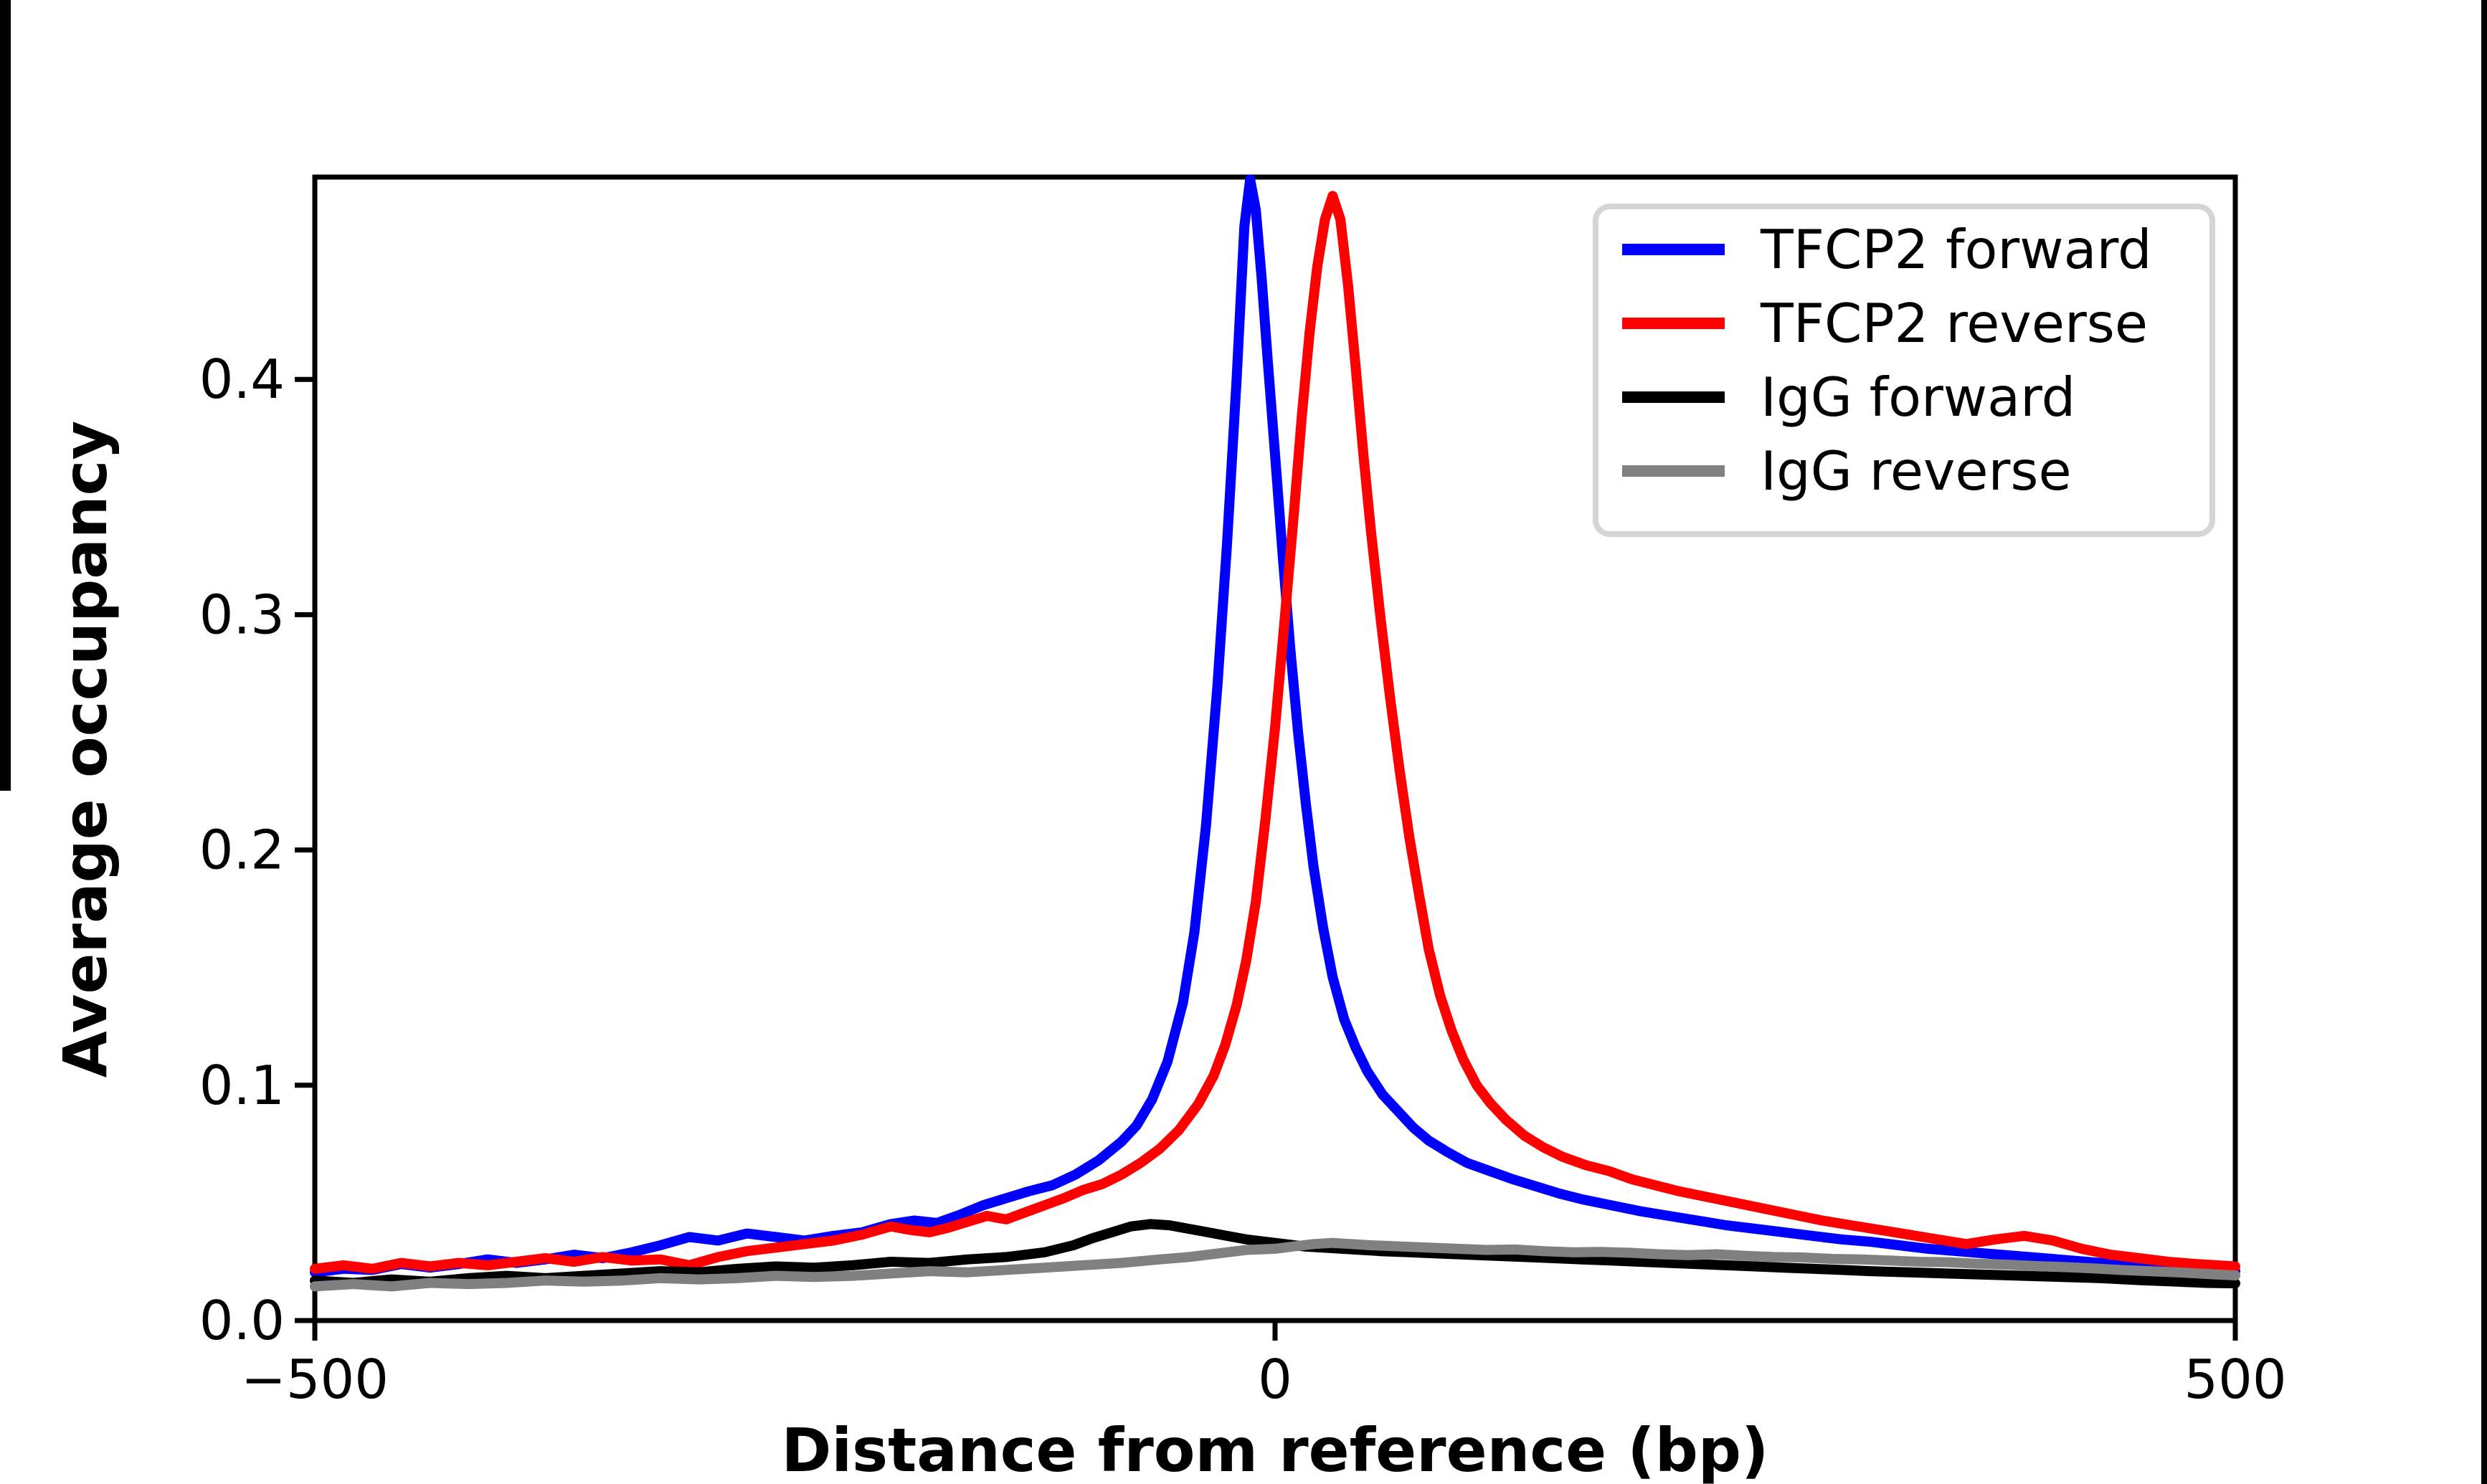 This screenshot has height=1484, width=2487. Describe the element at coordinates (1916, 471) in the screenshot. I see `legend-label-igg-reverse: IgG reverse` at that location.